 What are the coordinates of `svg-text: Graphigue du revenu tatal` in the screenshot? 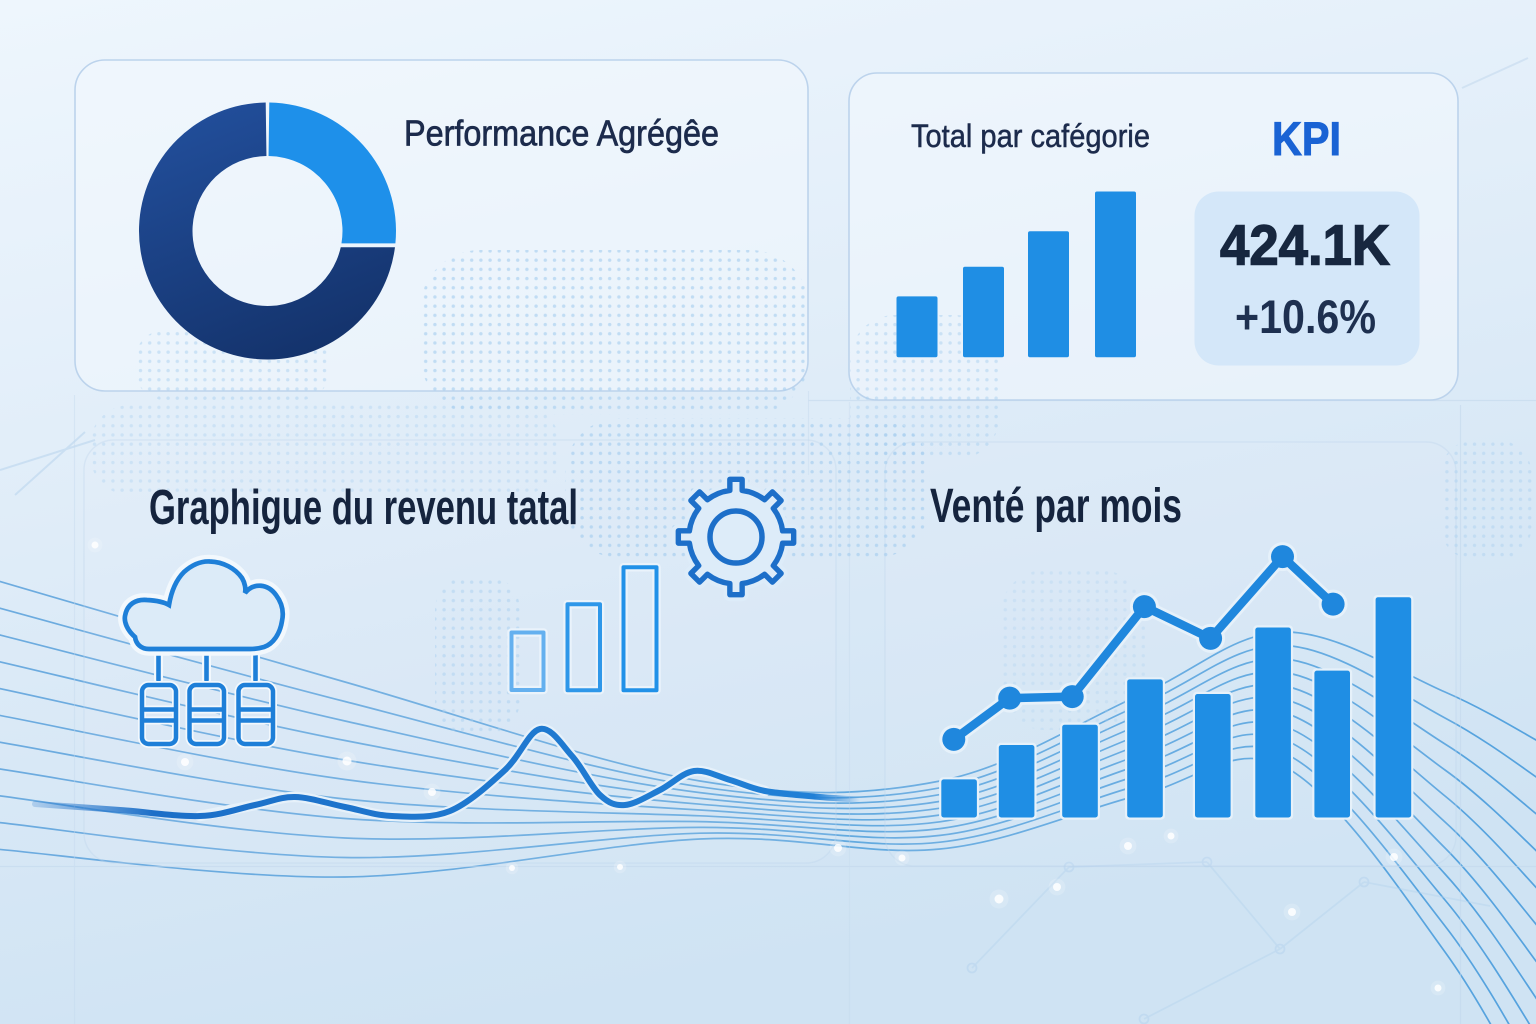 It's located at (363, 508).